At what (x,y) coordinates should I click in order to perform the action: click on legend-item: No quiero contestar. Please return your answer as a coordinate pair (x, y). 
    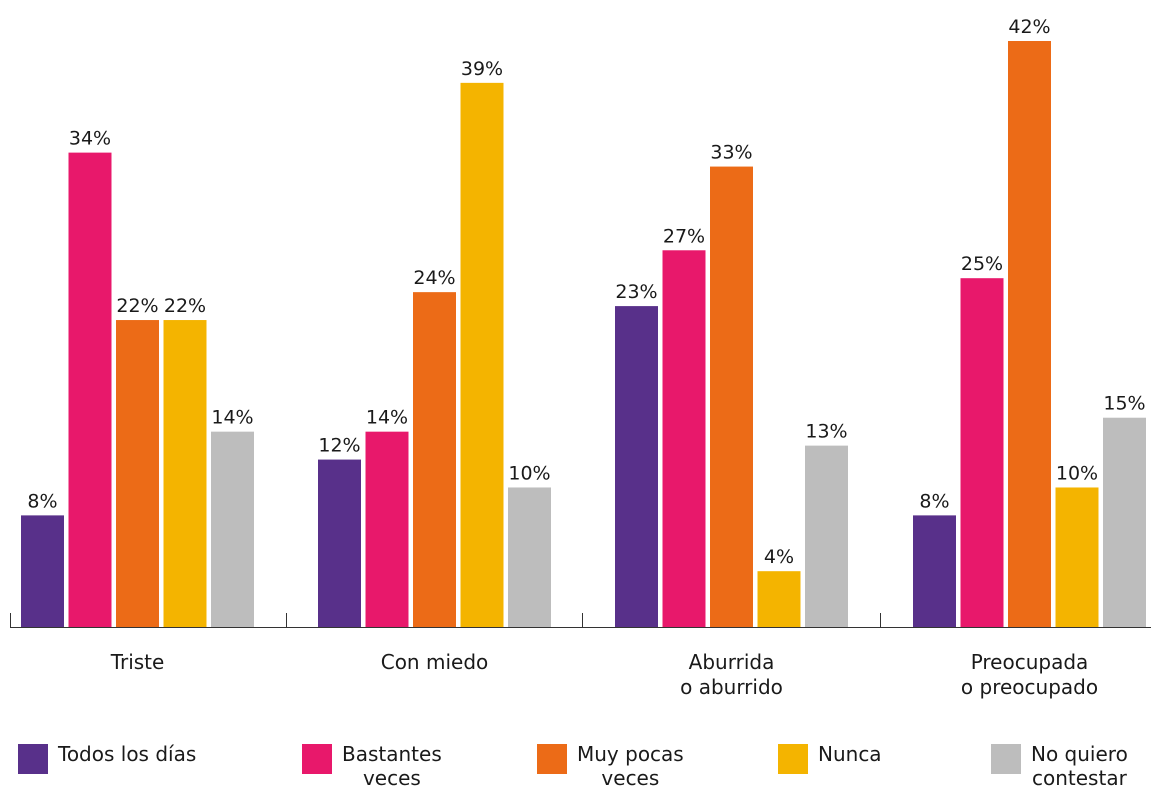
    Looking at the image, I should click on (1059, 766).